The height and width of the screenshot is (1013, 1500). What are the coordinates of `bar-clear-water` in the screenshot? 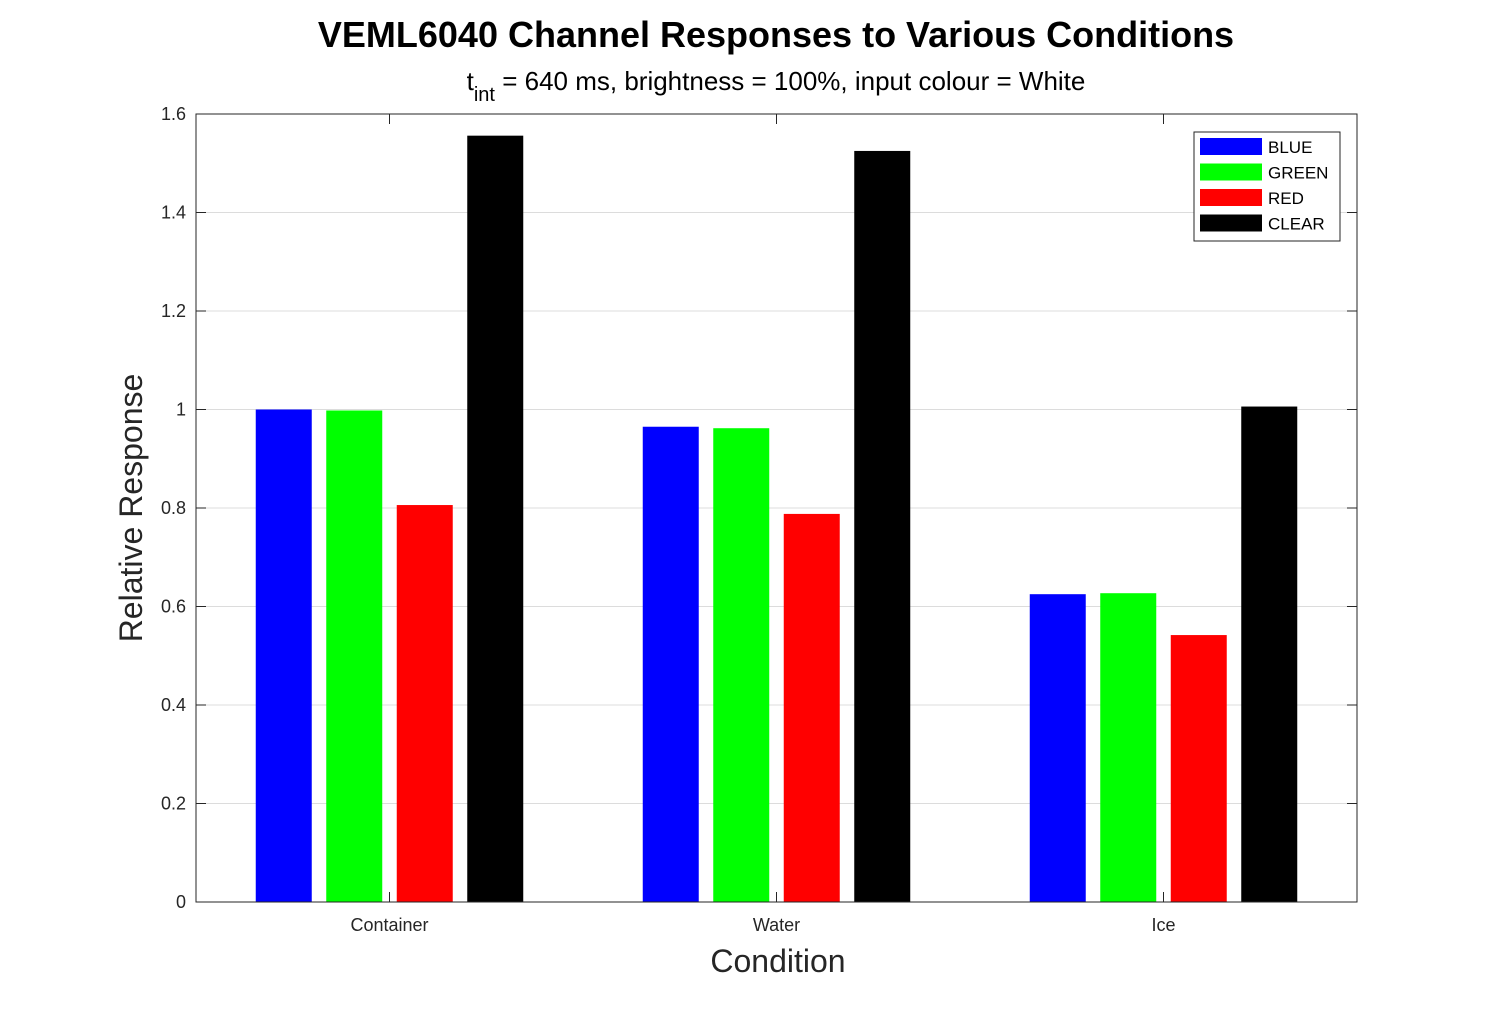 It's located at (882, 526).